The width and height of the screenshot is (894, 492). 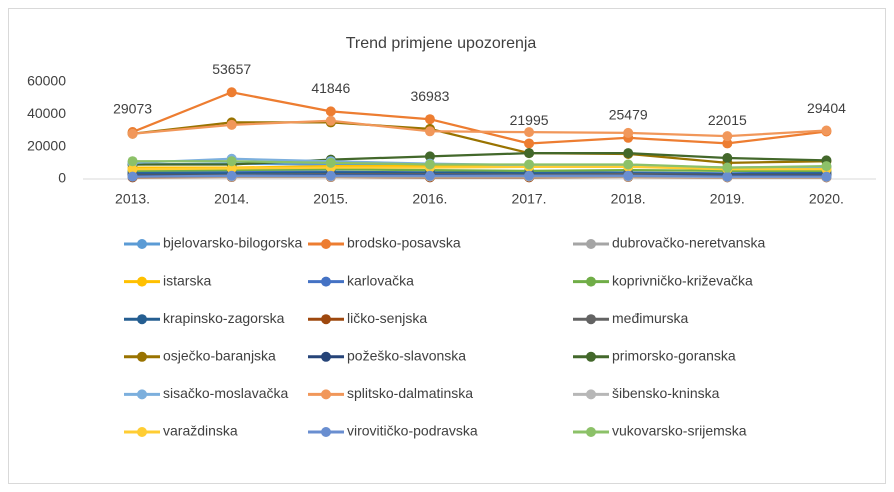 I want to click on legend-label: krapinsko-zagorska, so click(x=224, y=318).